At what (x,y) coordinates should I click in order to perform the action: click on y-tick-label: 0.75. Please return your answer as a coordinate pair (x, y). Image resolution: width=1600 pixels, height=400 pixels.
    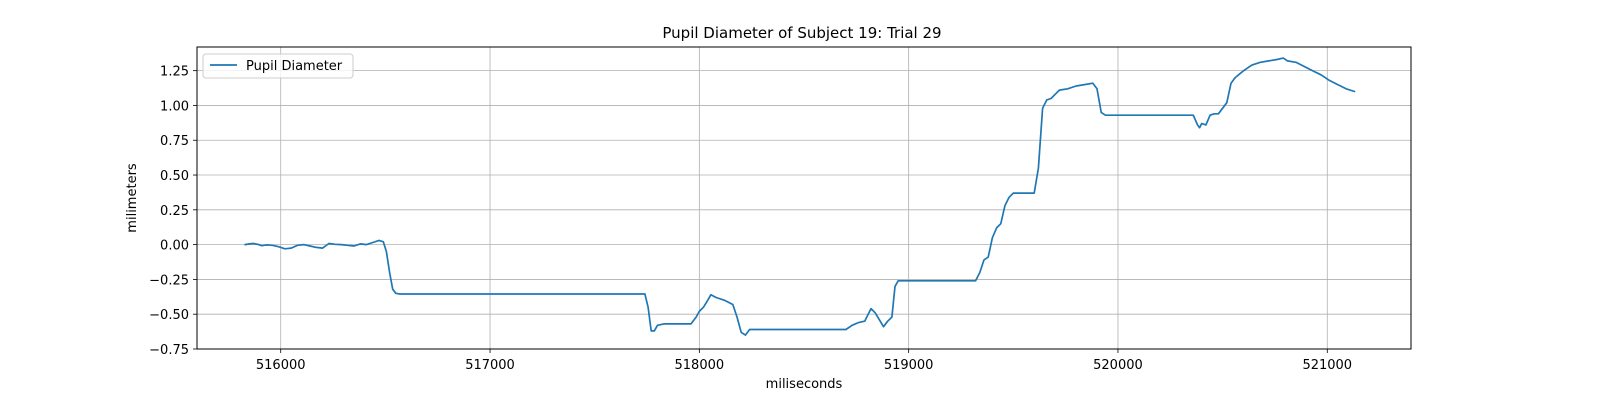
    Looking at the image, I should click on (174, 141).